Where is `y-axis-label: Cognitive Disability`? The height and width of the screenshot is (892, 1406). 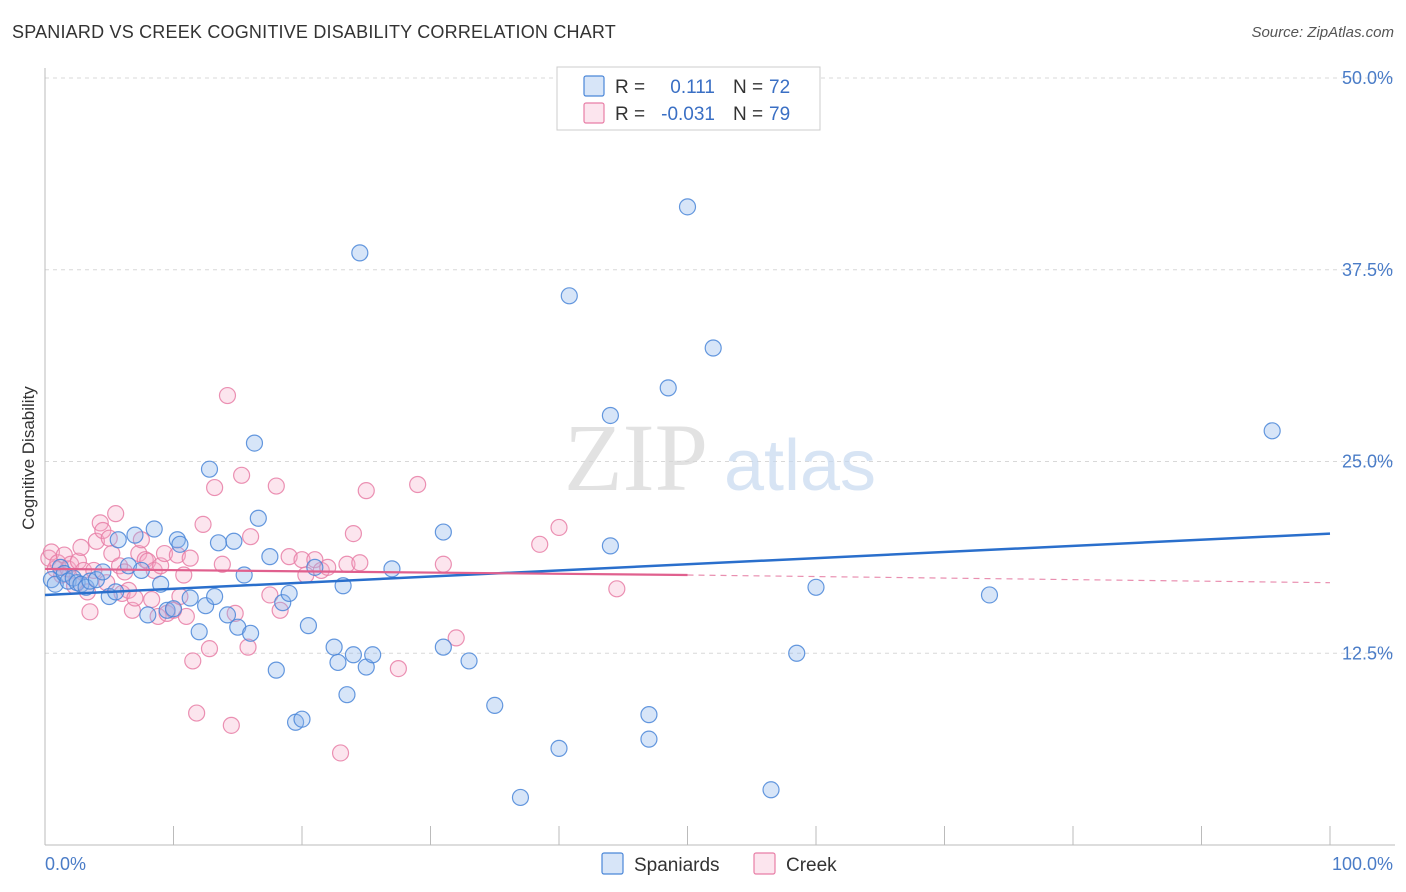 y-axis-label: Cognitive Disability is located at coordinates (28, 458).